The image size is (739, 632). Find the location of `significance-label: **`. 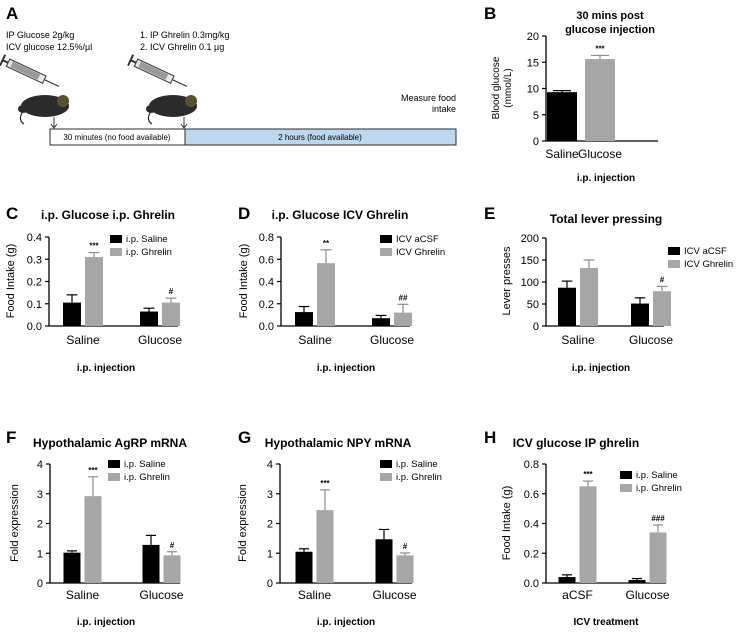

significance-label: ** is located at coordinates (326, 243).